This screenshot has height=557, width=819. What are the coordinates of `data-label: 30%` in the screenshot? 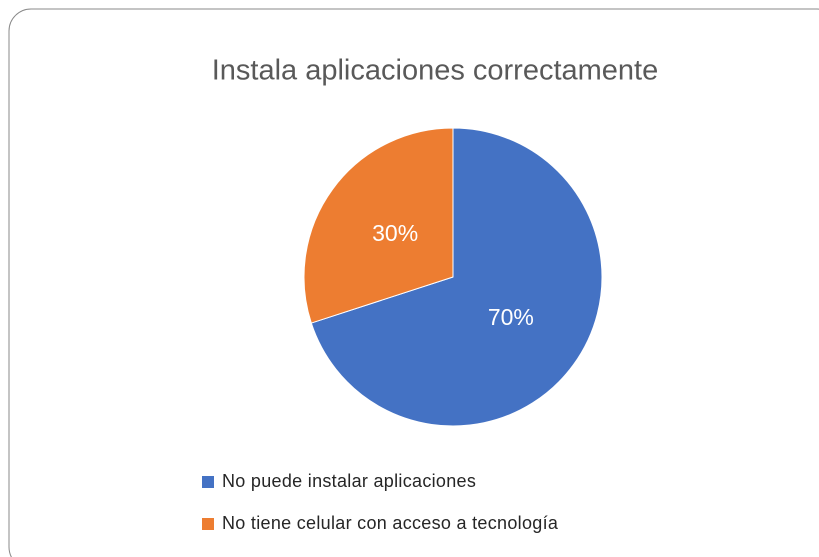 It's located at (395, 233).